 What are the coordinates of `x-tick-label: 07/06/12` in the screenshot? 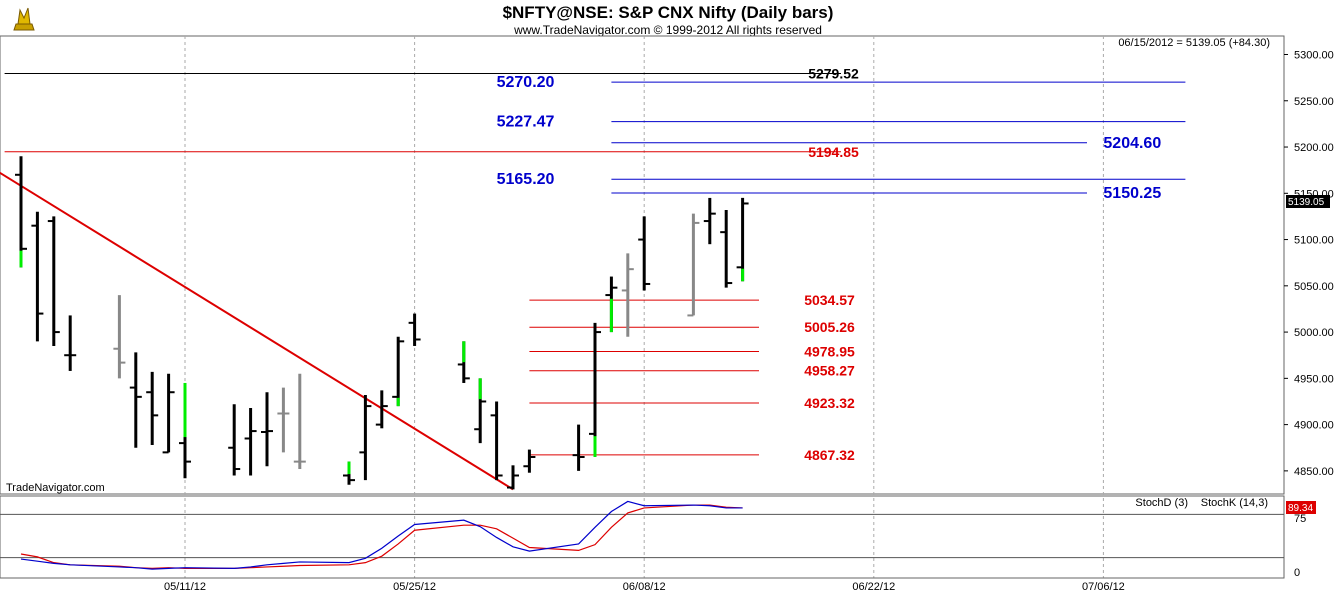 It's located at (1103, 587).